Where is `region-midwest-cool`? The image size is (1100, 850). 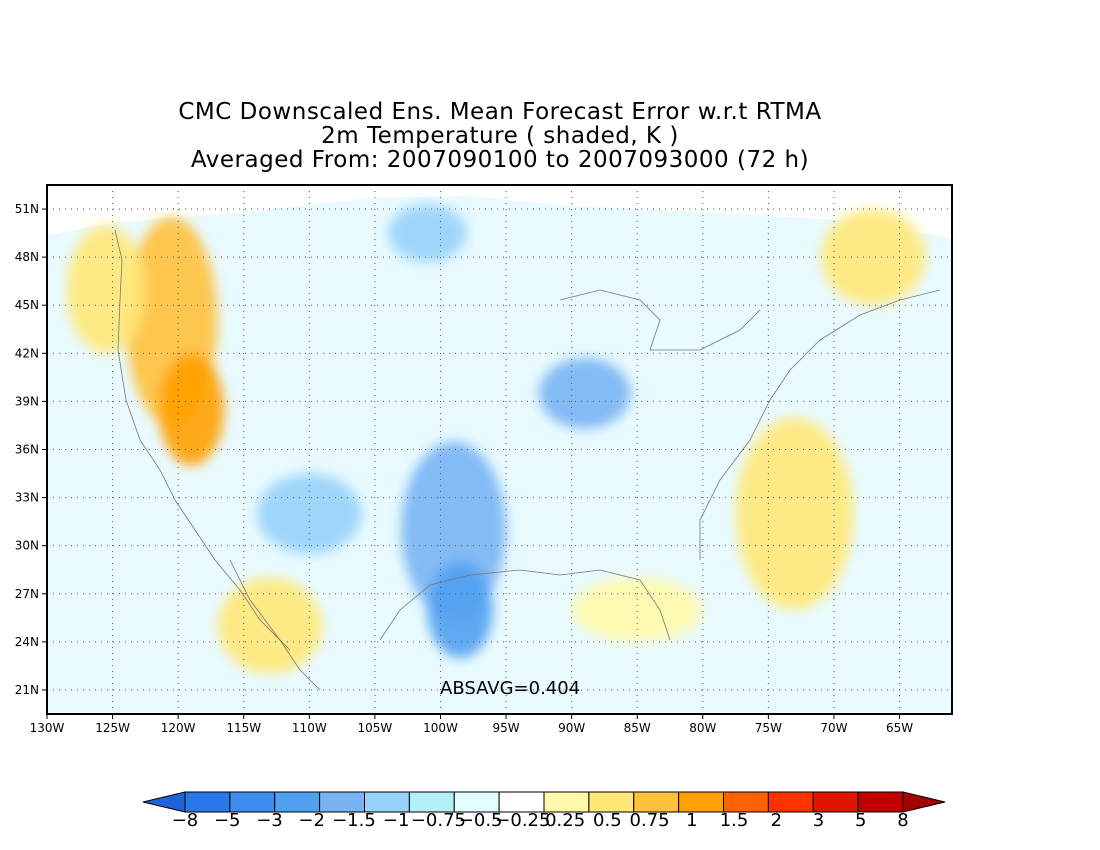
region-midwest-cool is located at coordinates (584, 393).